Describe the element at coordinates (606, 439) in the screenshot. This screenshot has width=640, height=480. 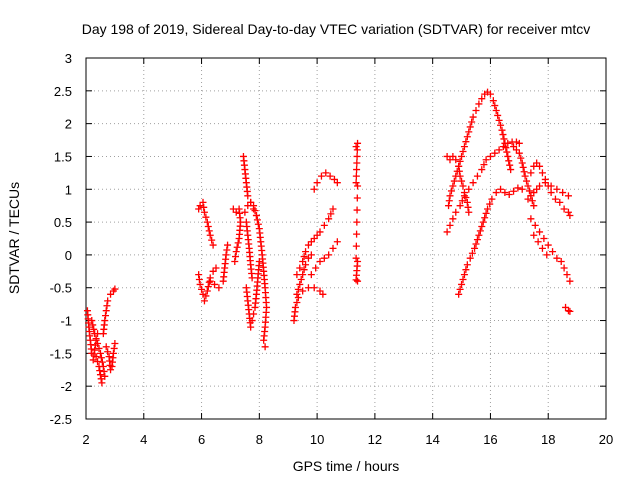
I see `x-tick-label: 20` at that location.